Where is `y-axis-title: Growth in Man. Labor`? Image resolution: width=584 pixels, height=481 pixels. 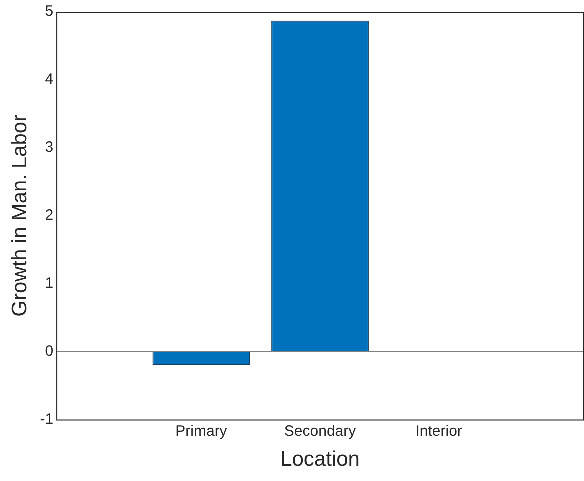 y-axis-title: Growth in Man. Labor is located at coordinates (20, 215).